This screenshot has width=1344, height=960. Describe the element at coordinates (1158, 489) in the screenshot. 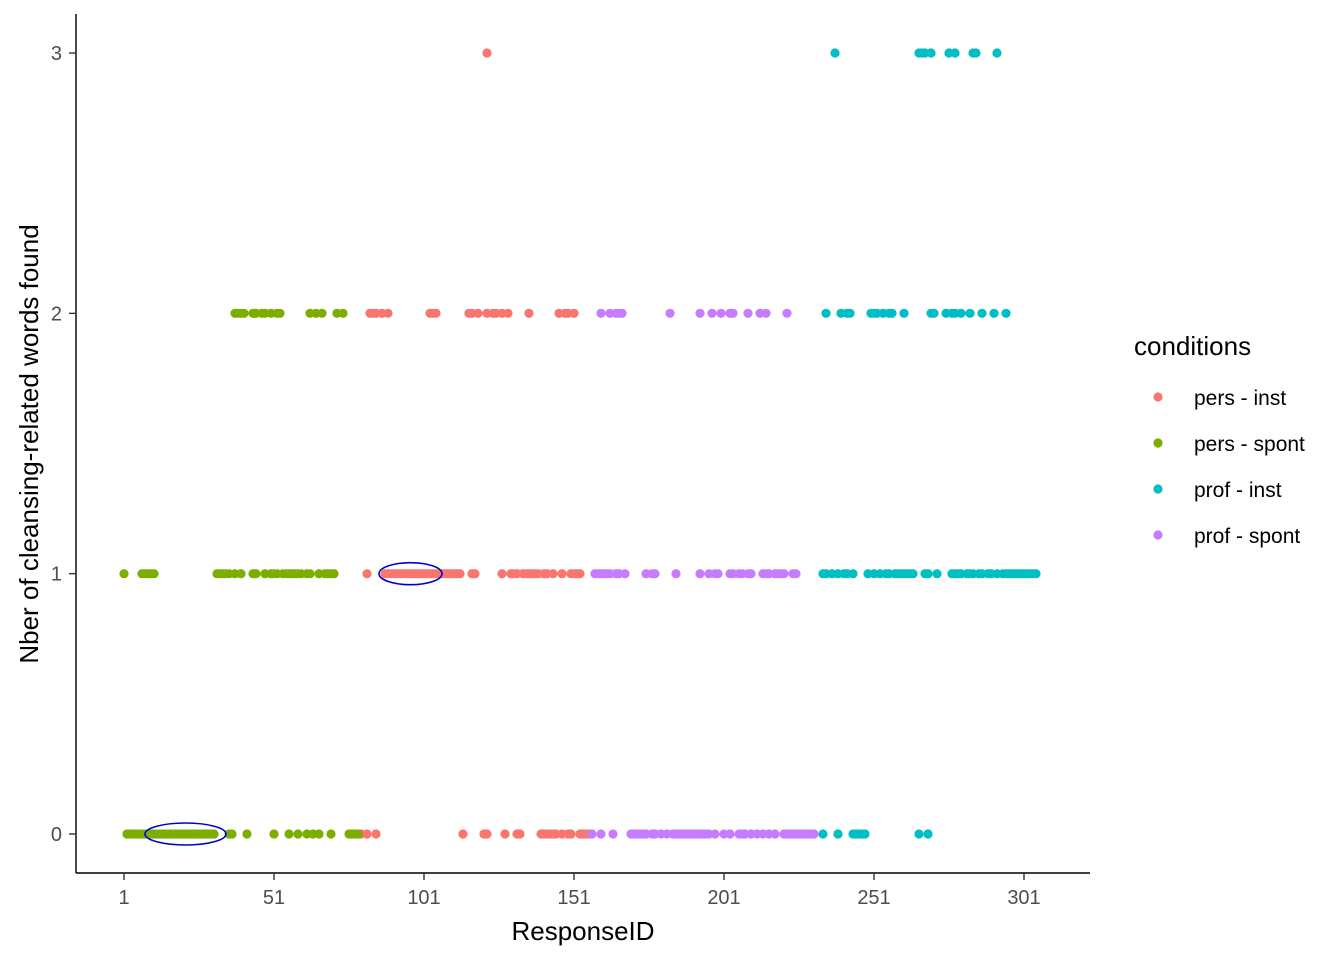

I see `legend-key-prof-inst` at that location.